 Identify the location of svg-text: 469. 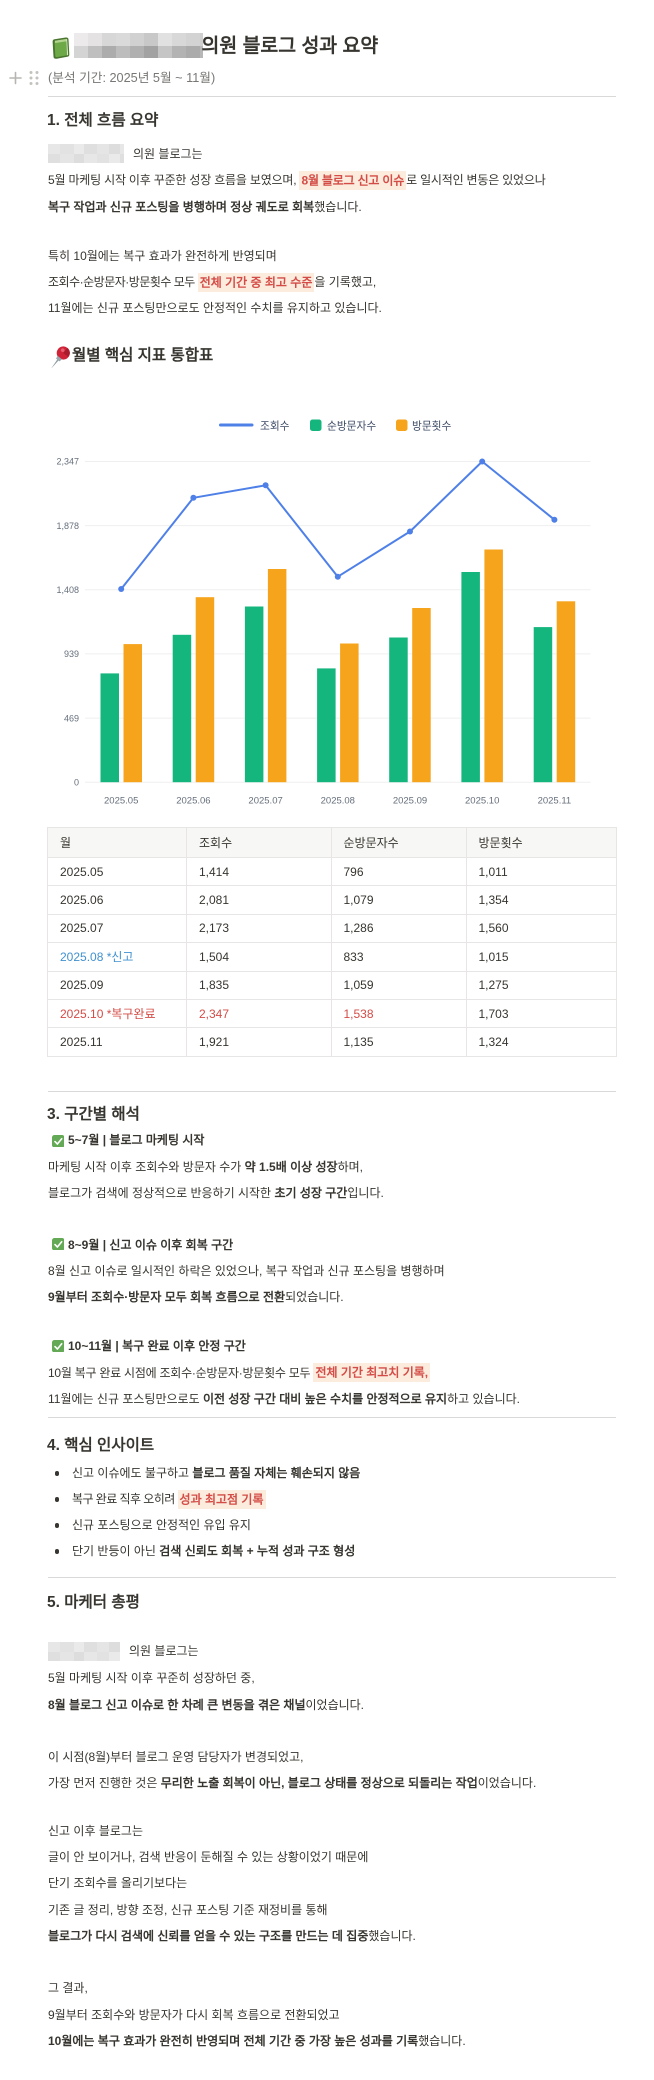
(71, 718).